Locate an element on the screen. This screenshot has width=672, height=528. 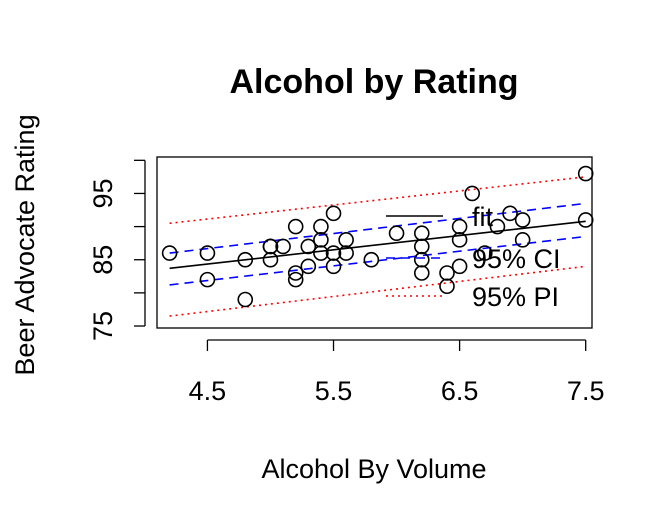
pi-lower-line is located at coordinates (377, 291).